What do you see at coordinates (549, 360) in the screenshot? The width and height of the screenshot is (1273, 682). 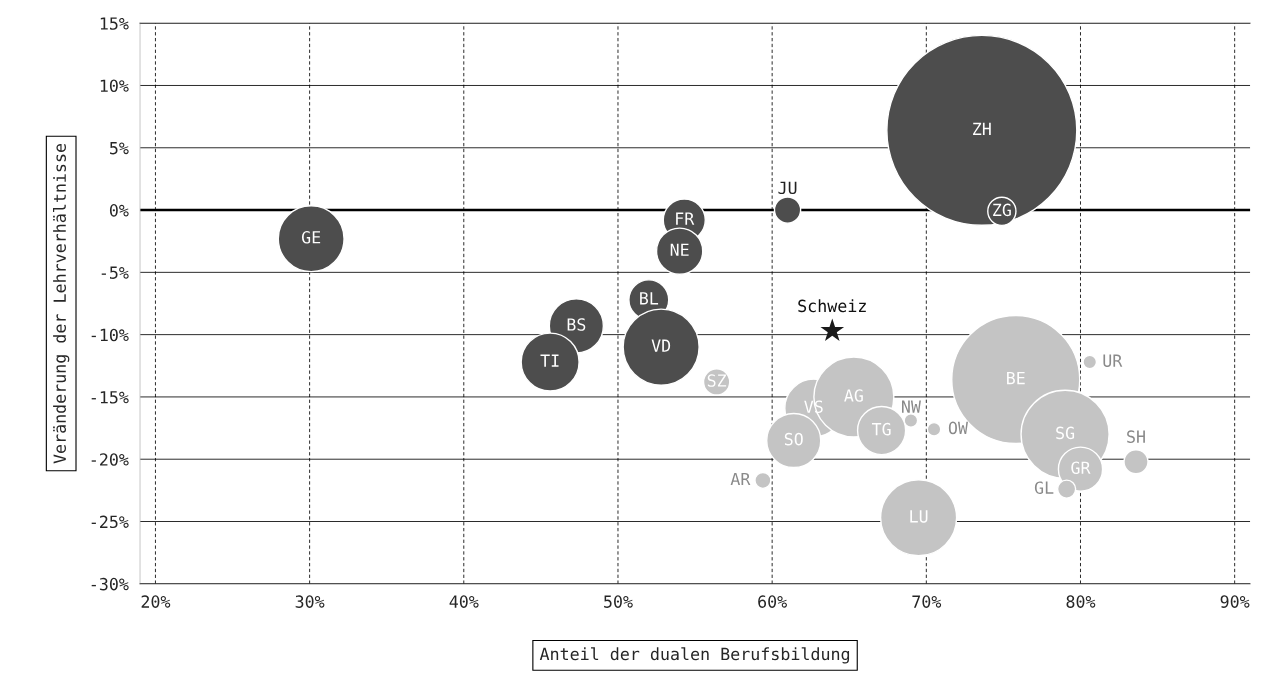 I see `annotation: TI` at bounding box center [549, 360].